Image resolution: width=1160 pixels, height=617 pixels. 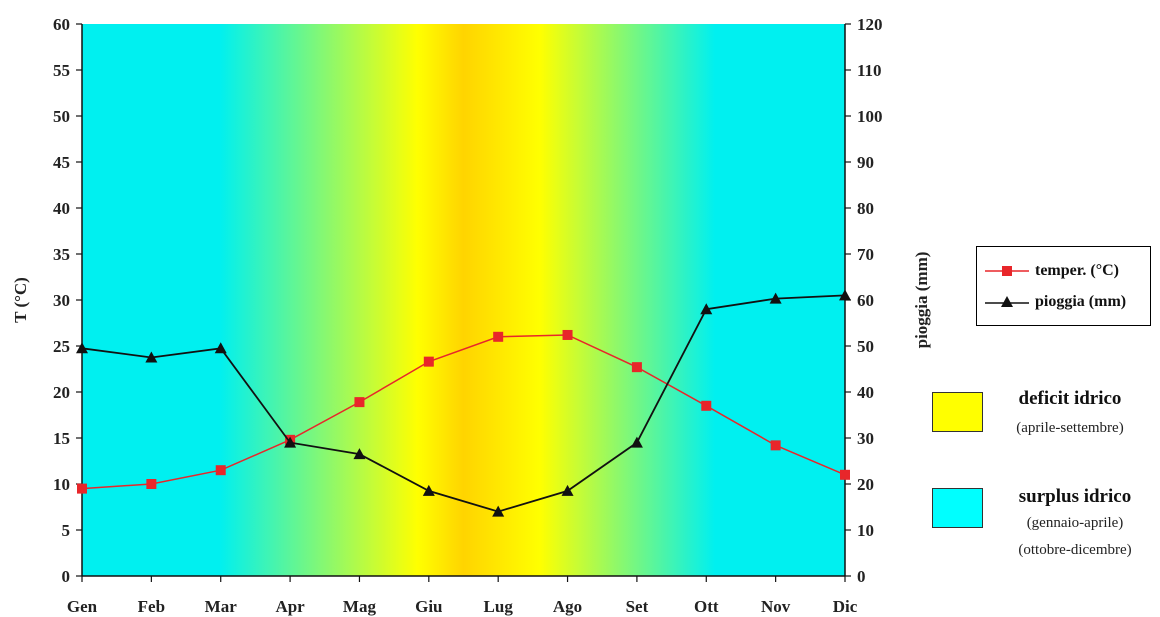 What do you see at coordinates (61, 346) in the screenshot?
I see `left-tick-label: 25` at bounding box center [61, 346].